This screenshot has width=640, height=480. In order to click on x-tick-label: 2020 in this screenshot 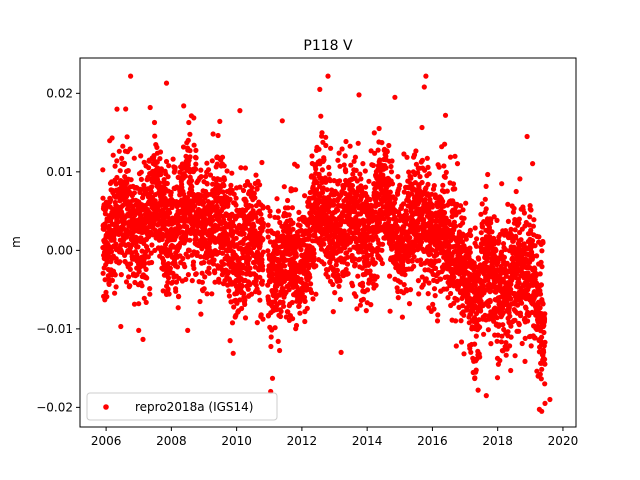, I will do `click(563, 441)`.